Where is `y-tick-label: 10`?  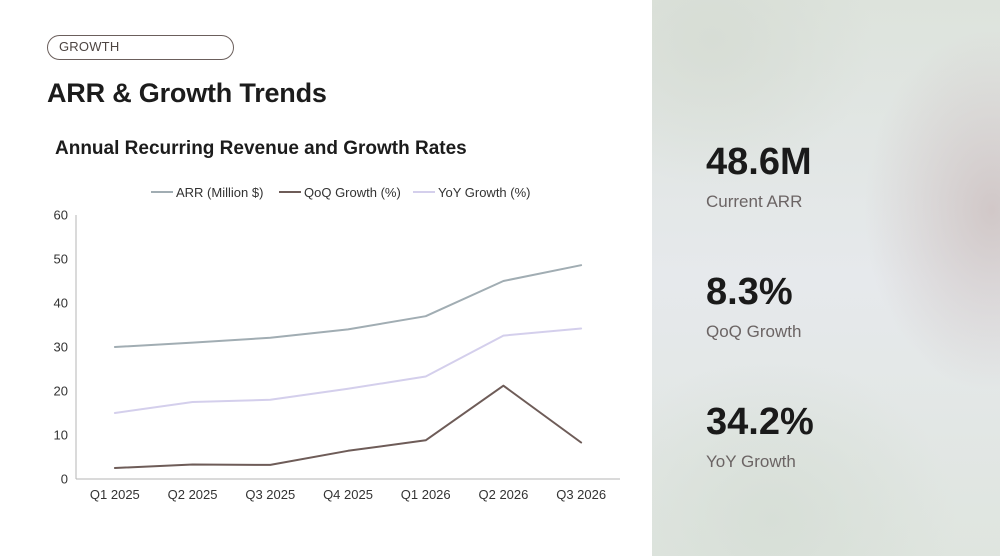
y-tick-label: 10 is located at coordinates (61, 435).